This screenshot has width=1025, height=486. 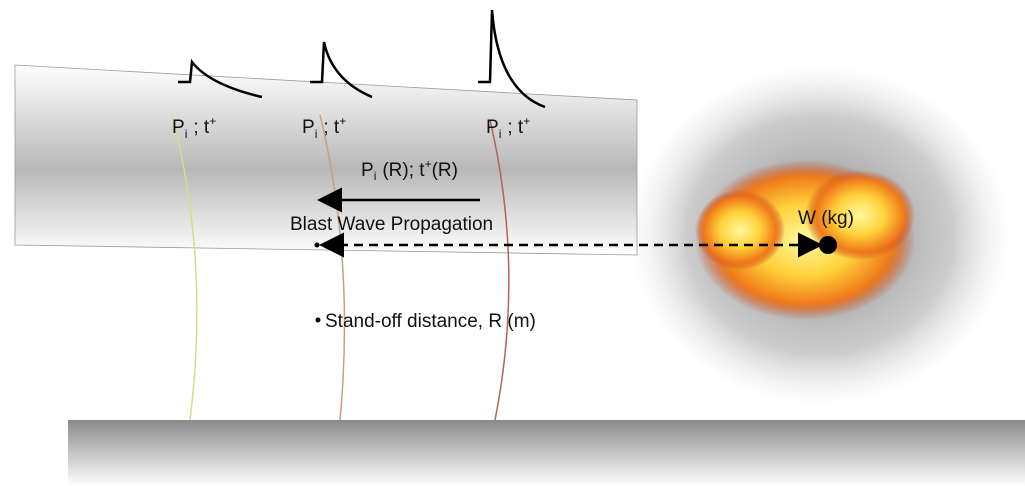 I want to click on ground, so click(x=546, y=453).